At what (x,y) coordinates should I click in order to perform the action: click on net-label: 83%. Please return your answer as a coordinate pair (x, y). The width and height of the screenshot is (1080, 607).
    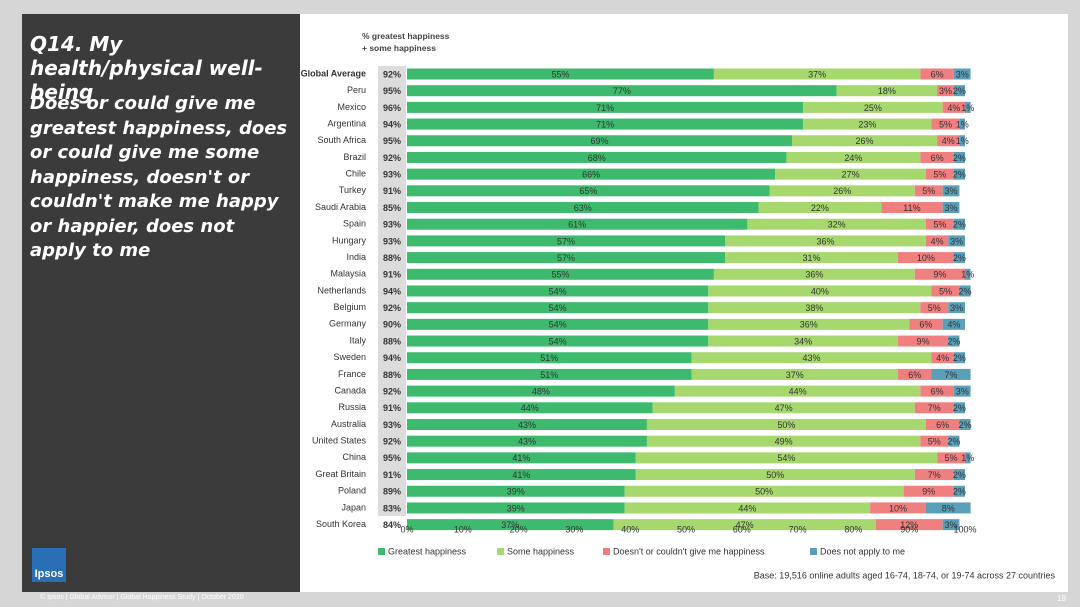
    Looking at the image, I should click on (392, 508).